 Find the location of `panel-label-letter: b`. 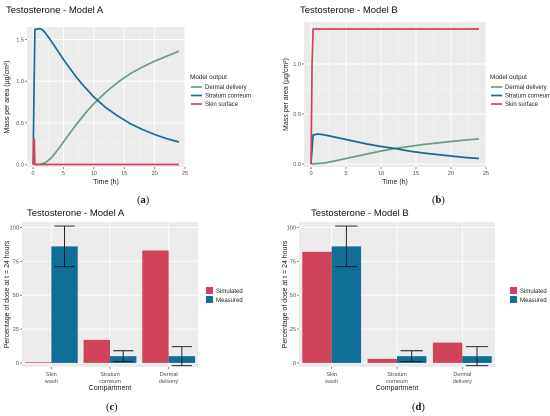

panel-label-letter: b is located at coordinates (439, 200).